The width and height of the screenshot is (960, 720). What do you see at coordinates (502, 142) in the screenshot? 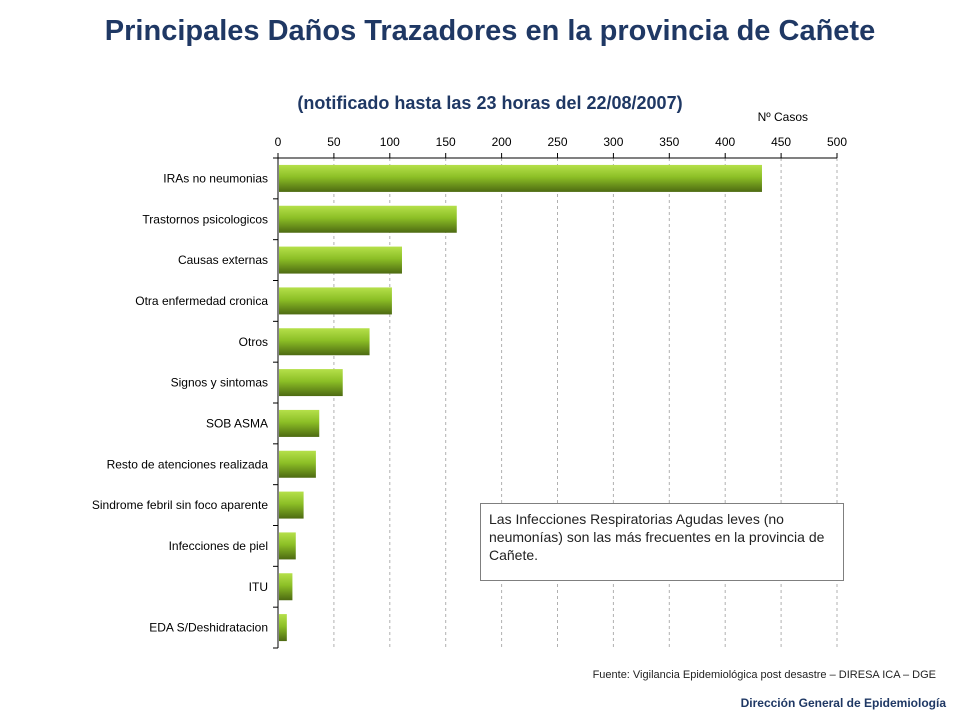
I see `x-tick-label: 200` at bounding box center [502, 142].